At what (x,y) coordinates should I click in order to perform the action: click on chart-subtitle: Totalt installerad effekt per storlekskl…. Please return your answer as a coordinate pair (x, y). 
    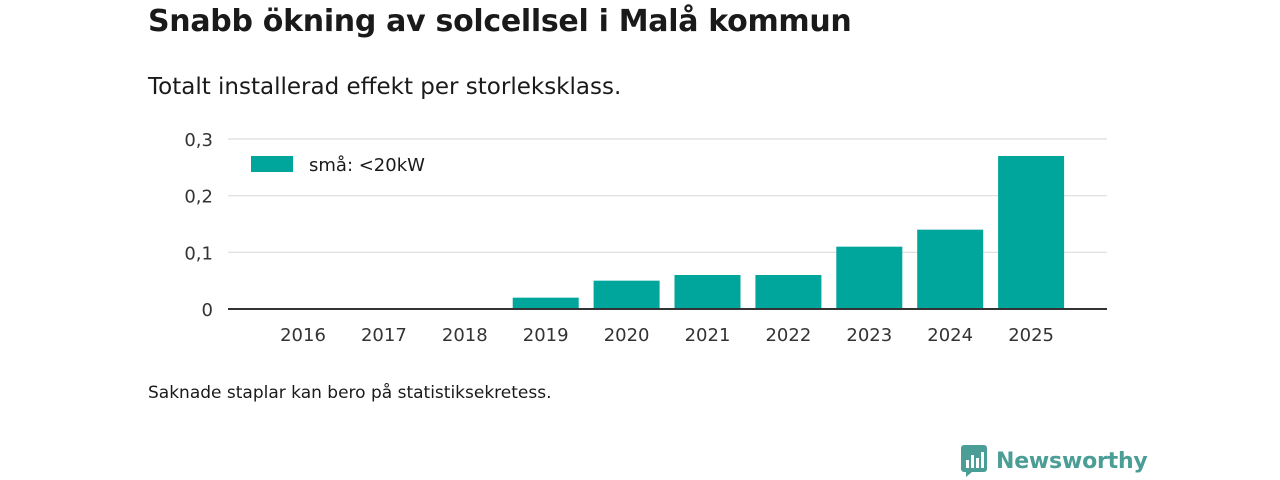
    Looking at the image, I should click on (385, 87).